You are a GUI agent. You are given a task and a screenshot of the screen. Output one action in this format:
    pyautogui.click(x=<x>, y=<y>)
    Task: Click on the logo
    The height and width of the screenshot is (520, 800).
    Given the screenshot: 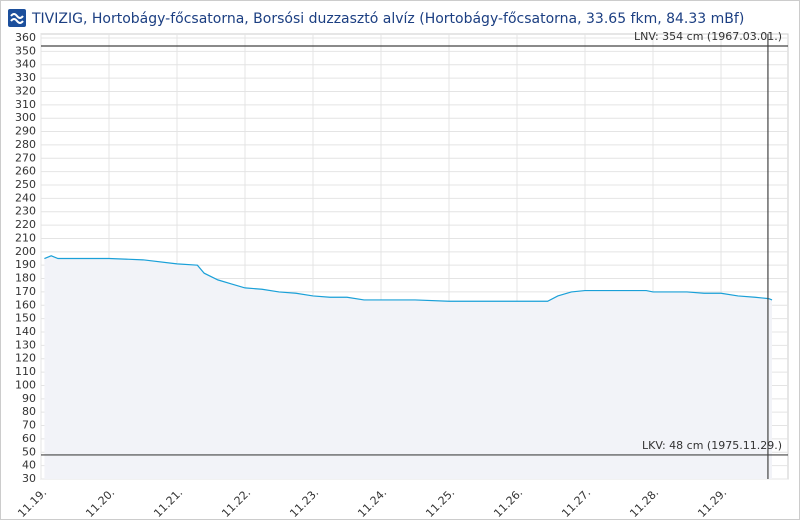 What is the action you would take?
    pyautogui.click(x=17, y=18)
    